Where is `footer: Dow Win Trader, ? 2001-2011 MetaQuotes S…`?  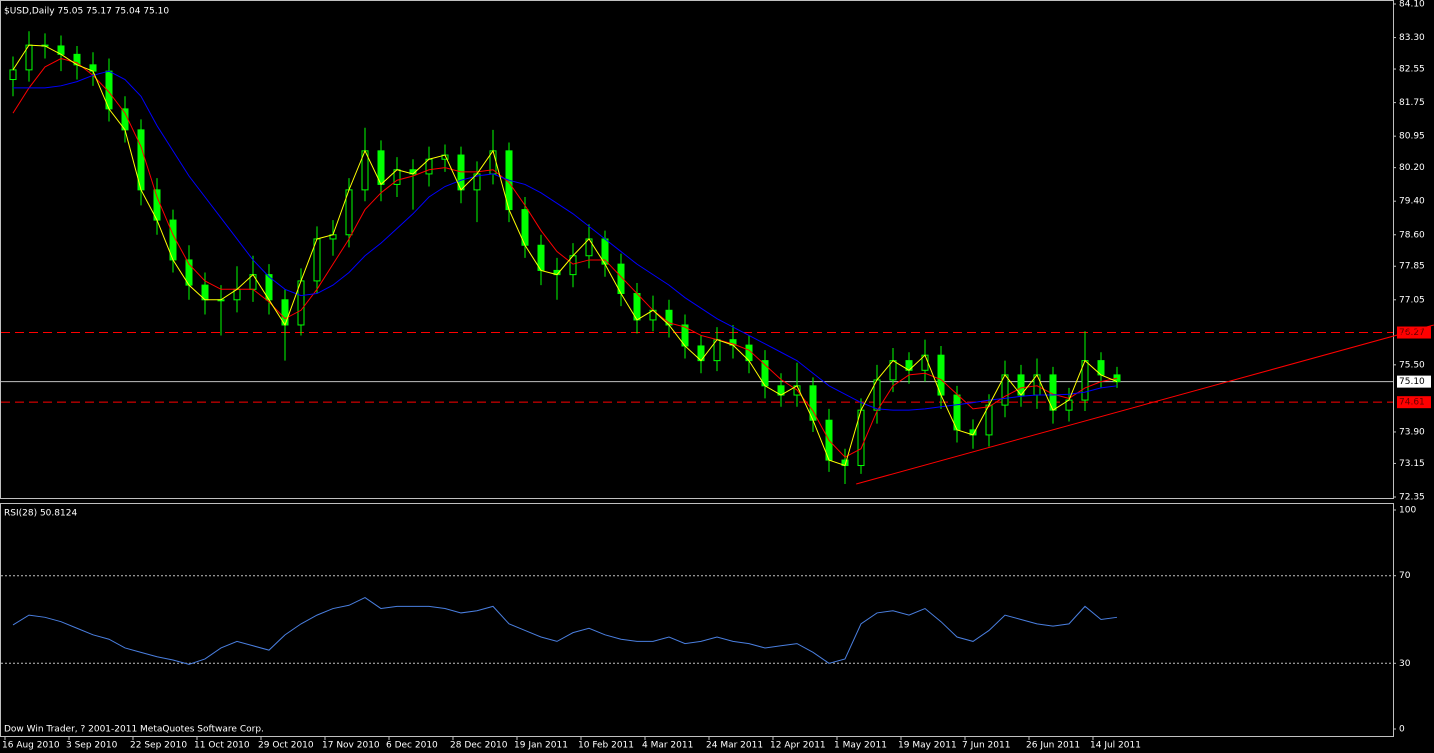 footer: Dow Win Trader, ? 2001-2011 MetaQuotes S… is located at coordinates (134, 730).